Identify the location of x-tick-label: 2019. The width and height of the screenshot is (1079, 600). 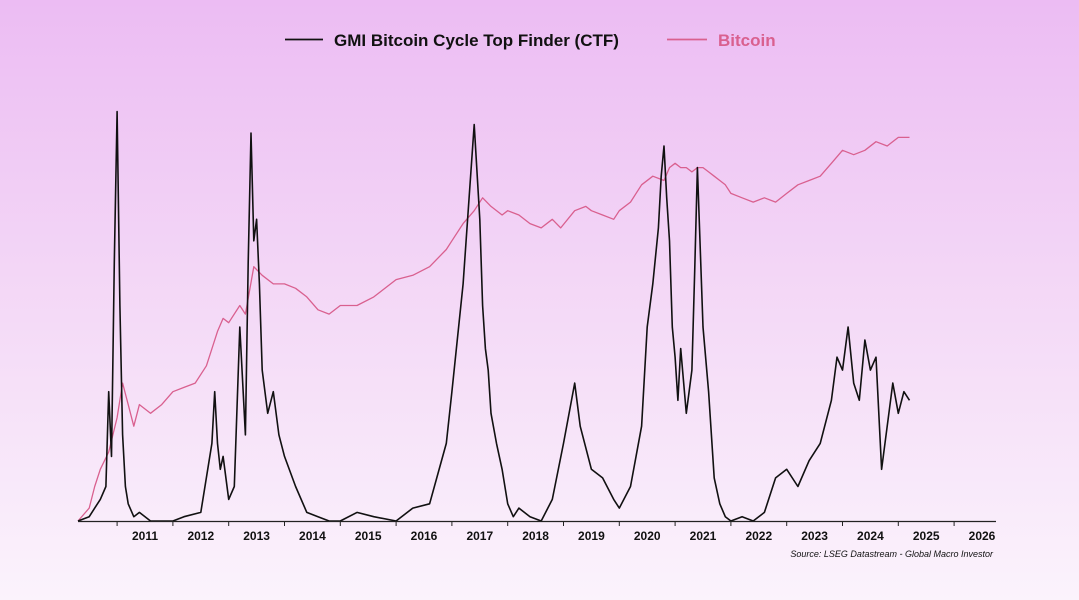
(591, 536).